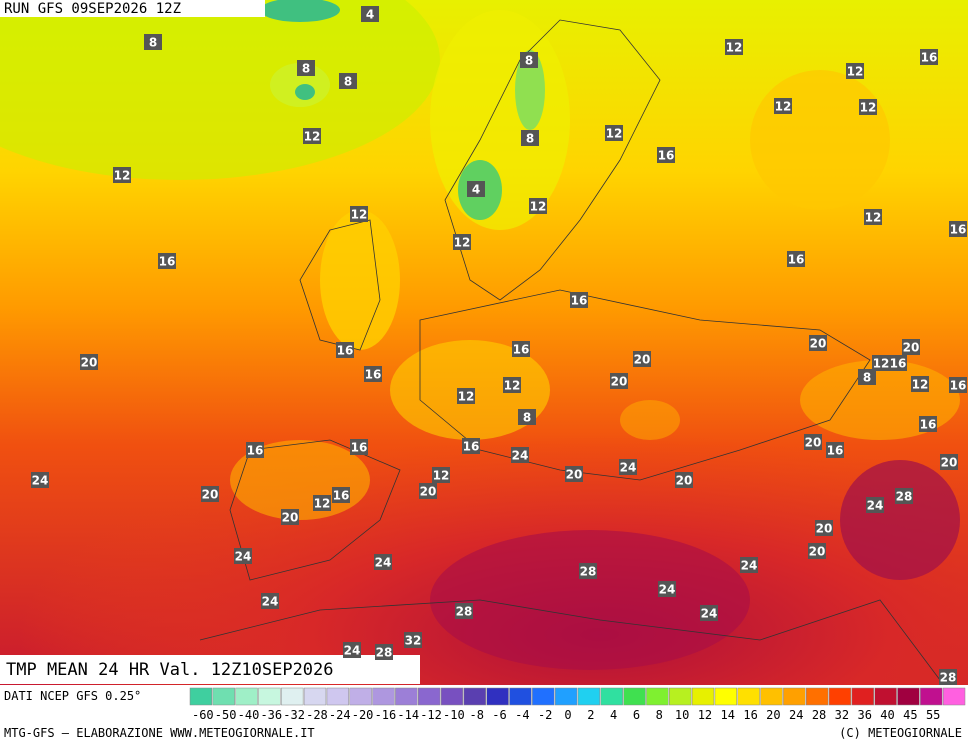 This screenshot has width=968, height=749. I want to click on colorbar-tick-label: 28, so click(819, 715).